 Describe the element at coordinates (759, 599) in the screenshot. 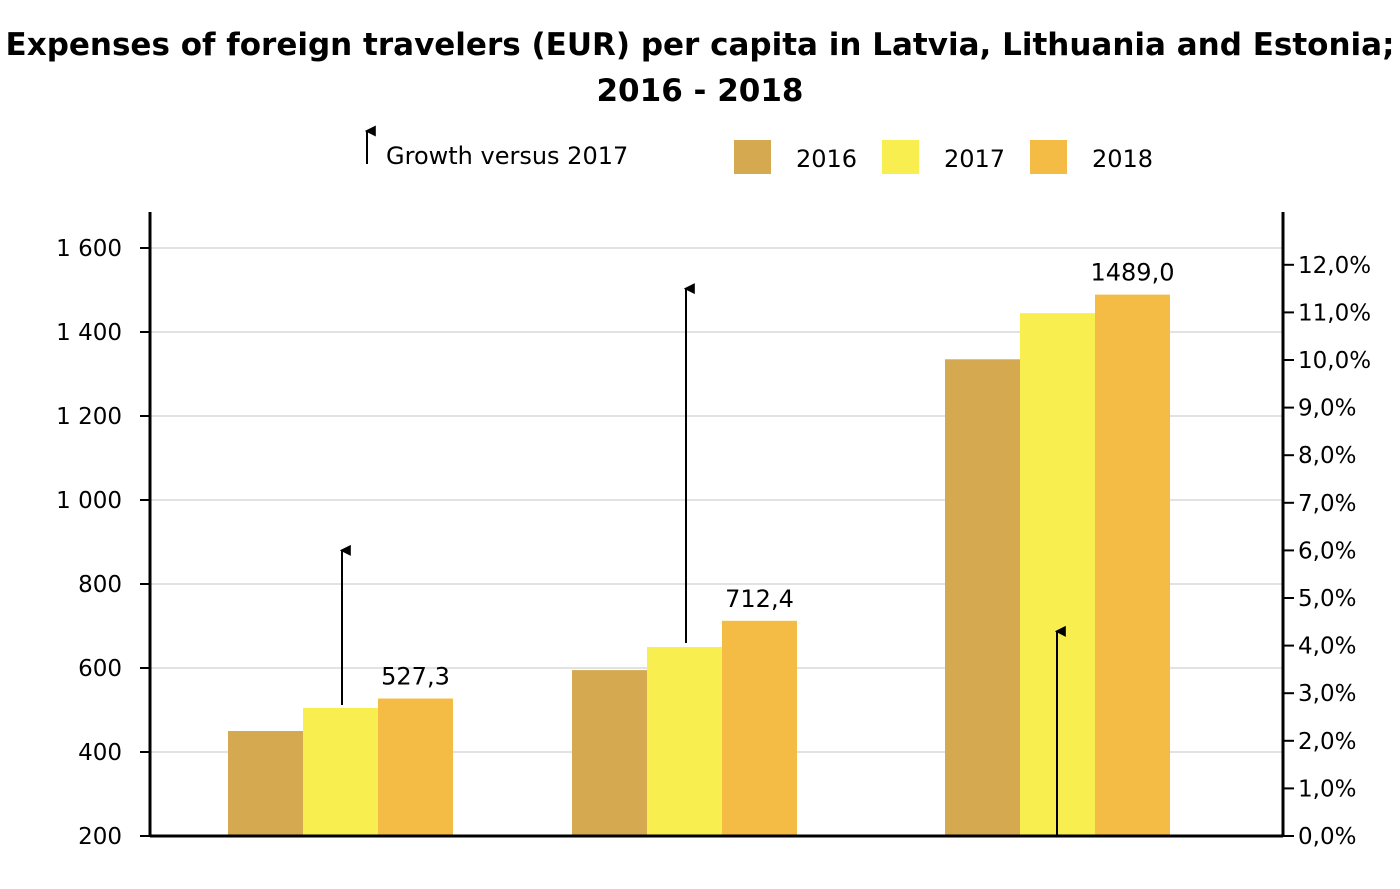

I see `data-label: 712,4` at that location.